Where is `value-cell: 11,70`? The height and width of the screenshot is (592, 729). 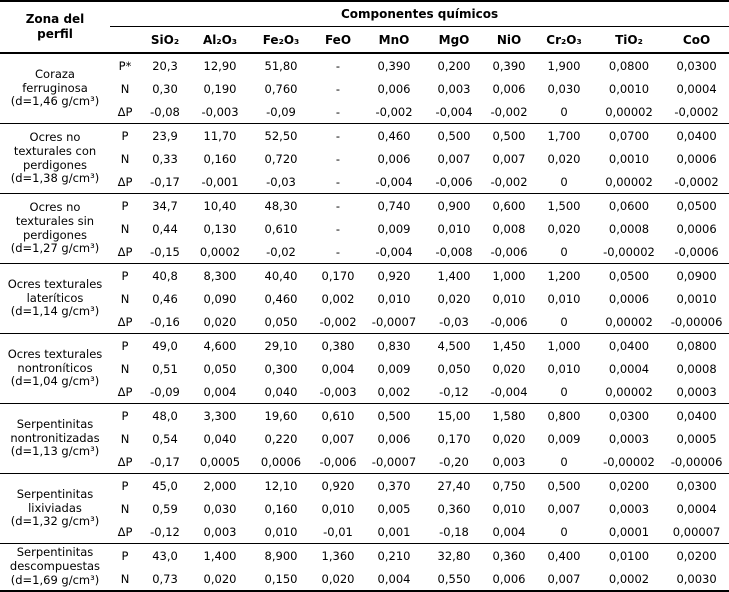
value-cell: 11,70 is located at coordinates (220, 135).